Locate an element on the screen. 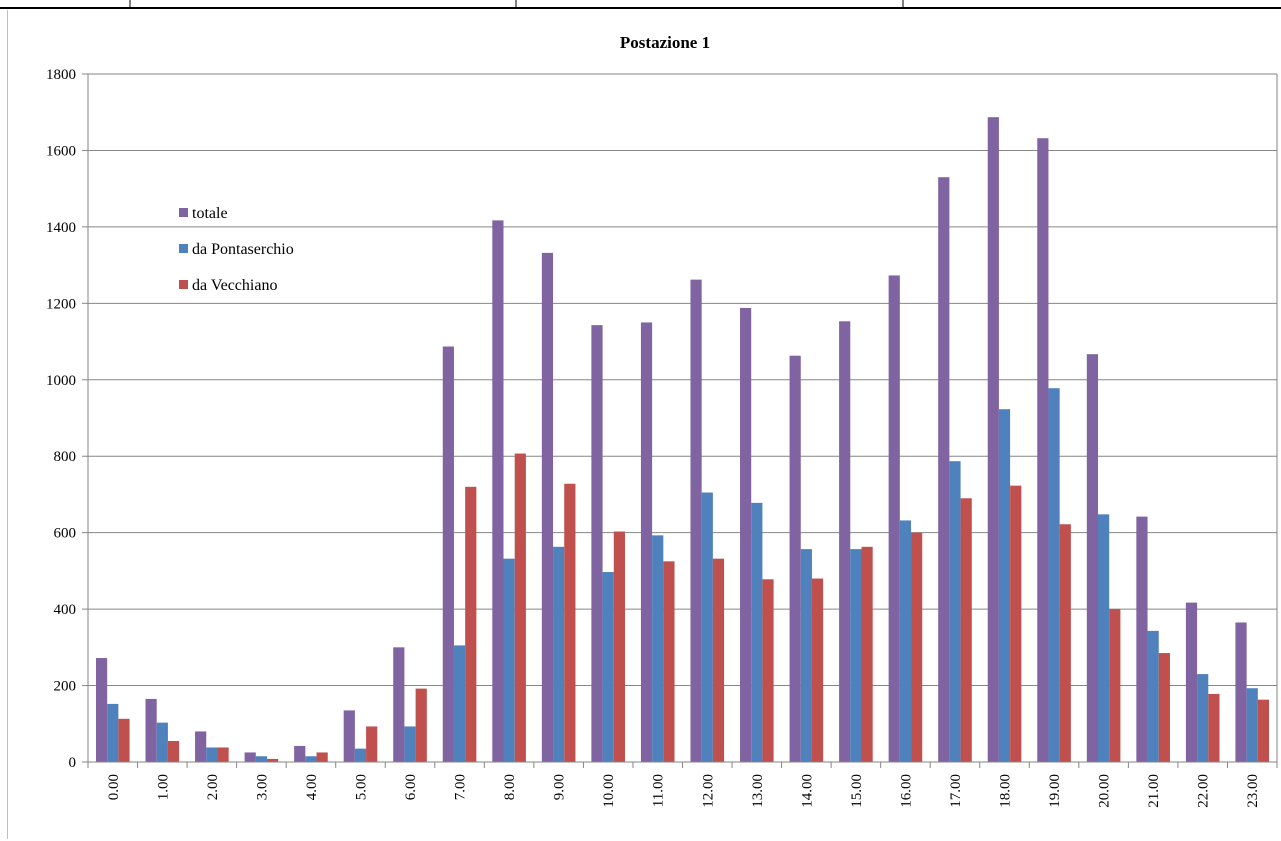 This screenshot has height=841, width=1281. legend-label: da Vecchiano is located at coordinates (234, 285).